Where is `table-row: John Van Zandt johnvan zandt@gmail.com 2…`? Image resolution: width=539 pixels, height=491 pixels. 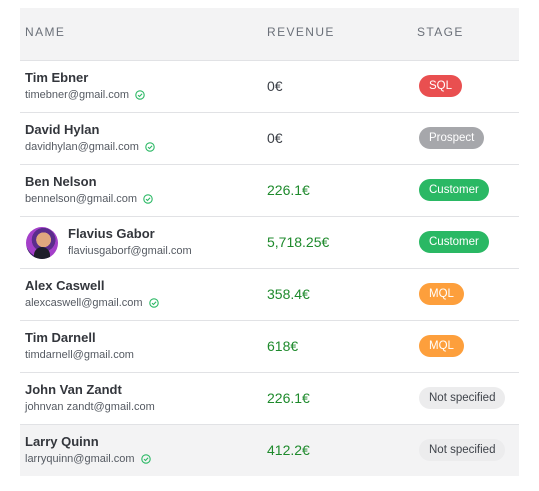 table-row: John Van Zandt johnvan zandt@gmail.com 2… is located at coordinates (269, 399).